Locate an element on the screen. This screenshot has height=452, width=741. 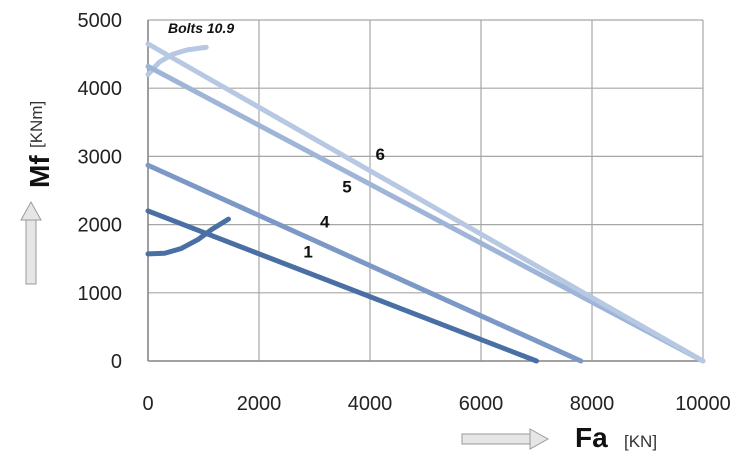
annotation-bolts: Bolts 10.9 is located at coordinates (201, 28).